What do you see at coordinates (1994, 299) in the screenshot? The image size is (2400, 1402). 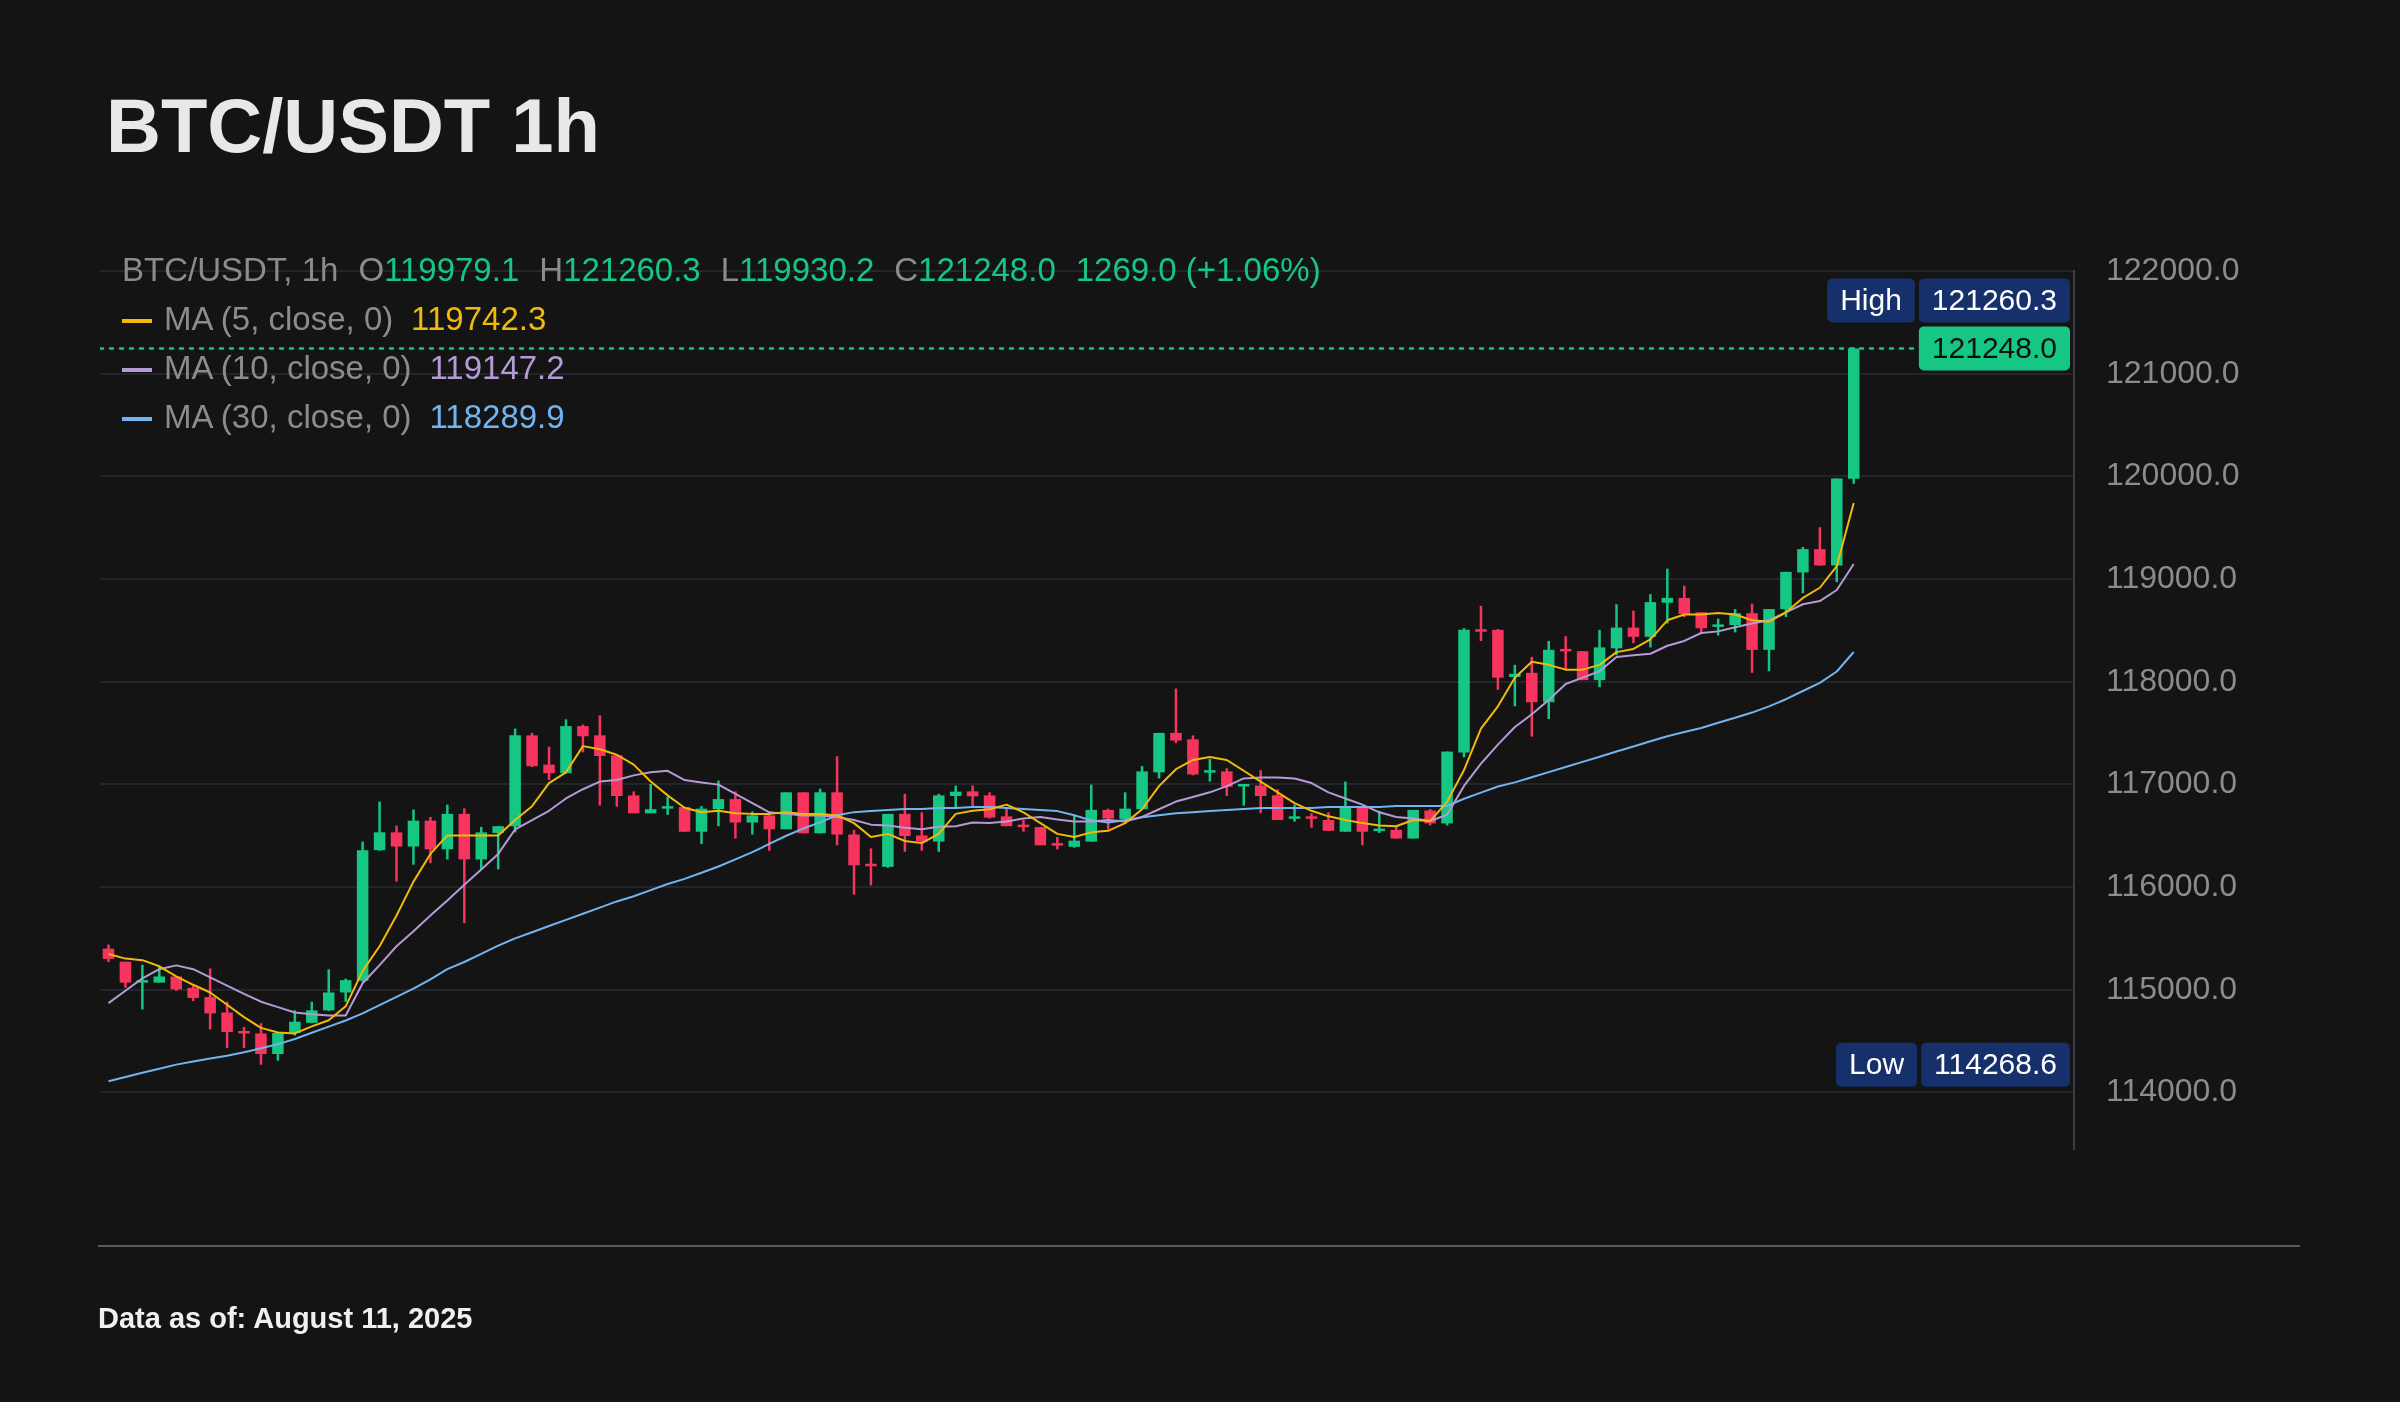 I see `text: 121260.3` at bounding box center [1994, 299].